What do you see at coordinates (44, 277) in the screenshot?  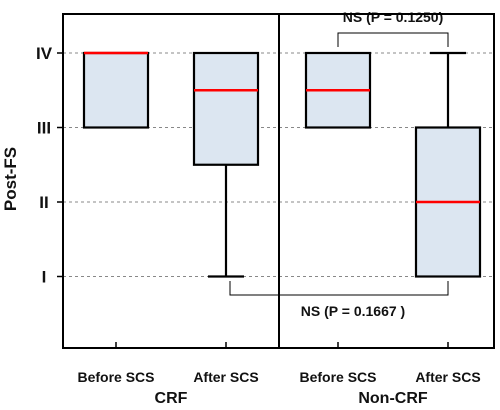 I see `y-tick-label: I` at bounding box center [44, 277].